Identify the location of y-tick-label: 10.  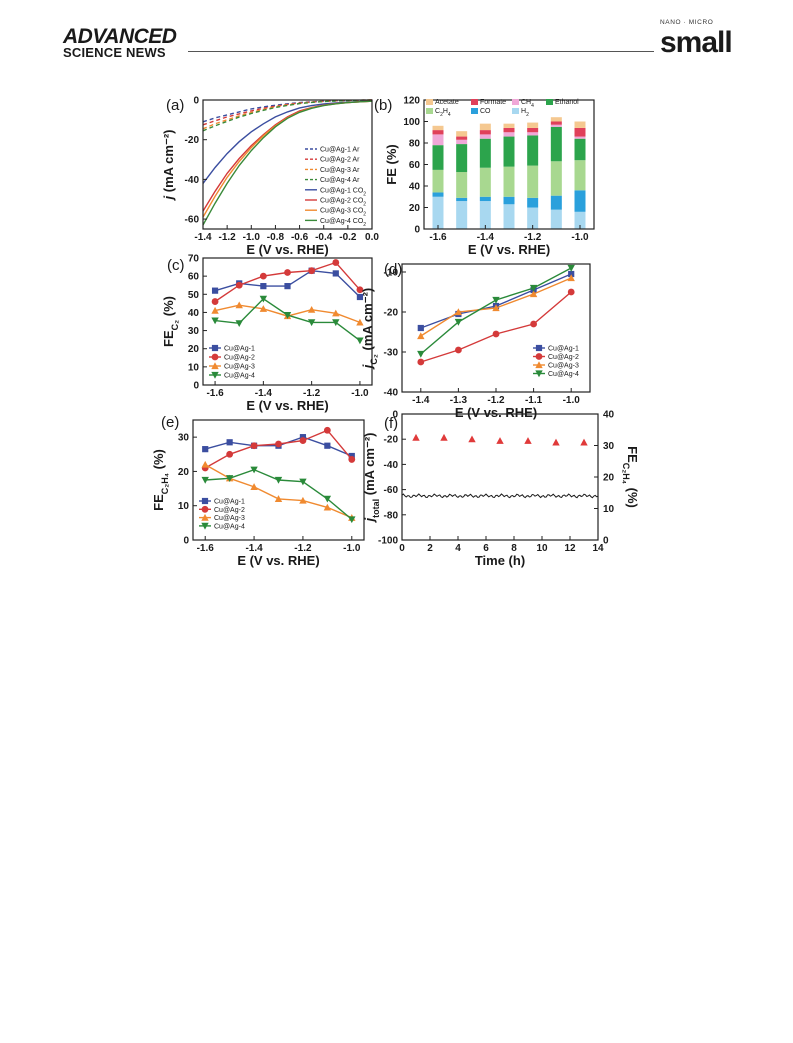
(194, 367).